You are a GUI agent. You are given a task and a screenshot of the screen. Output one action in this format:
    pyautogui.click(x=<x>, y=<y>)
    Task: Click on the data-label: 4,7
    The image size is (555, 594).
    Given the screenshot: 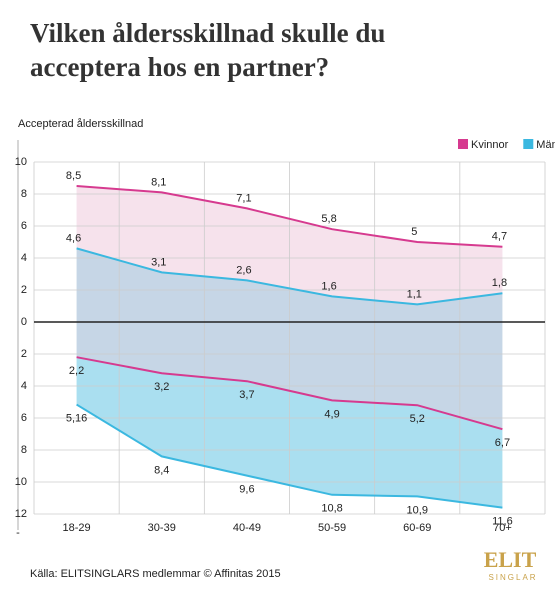 What is the action you would take?
    pyautogui.click(x=499, y=237)
    